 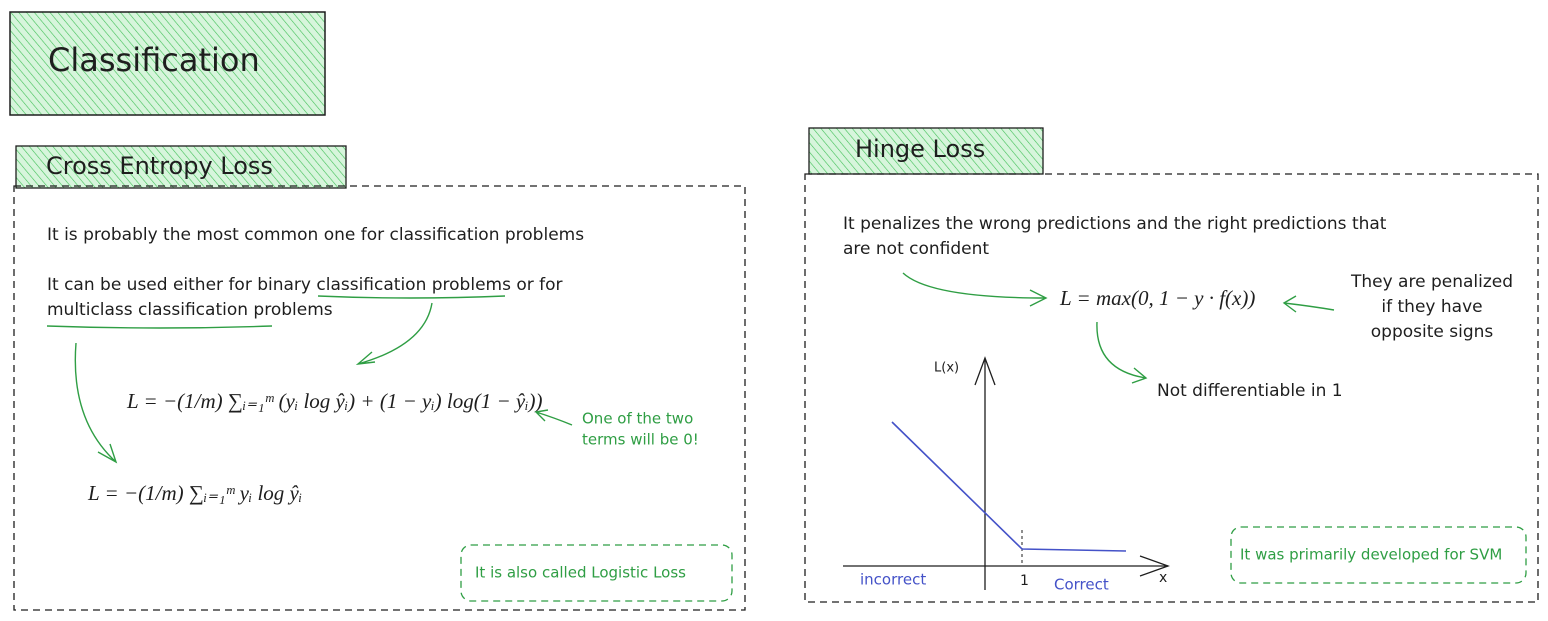 What do you see at coordinates (194, 493) in the screenshot?
I see `formula: L = −(1/m) ∑ᵢ₌₁ᵐ yᵢ log ŷᵢ` at bounding box center [194, 493].